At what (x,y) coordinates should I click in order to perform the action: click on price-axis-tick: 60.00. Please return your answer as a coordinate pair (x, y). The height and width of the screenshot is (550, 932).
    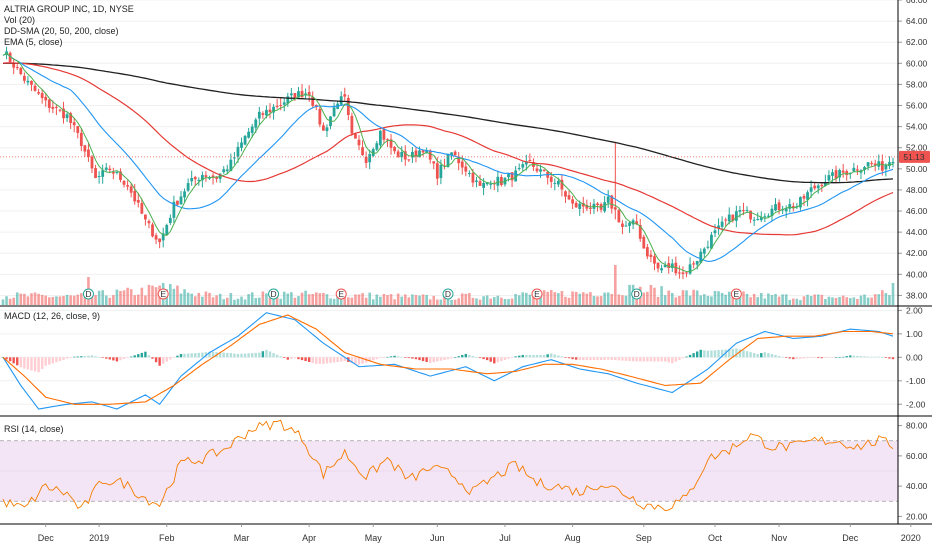
    Looking at the image, I should click on (917, 63).